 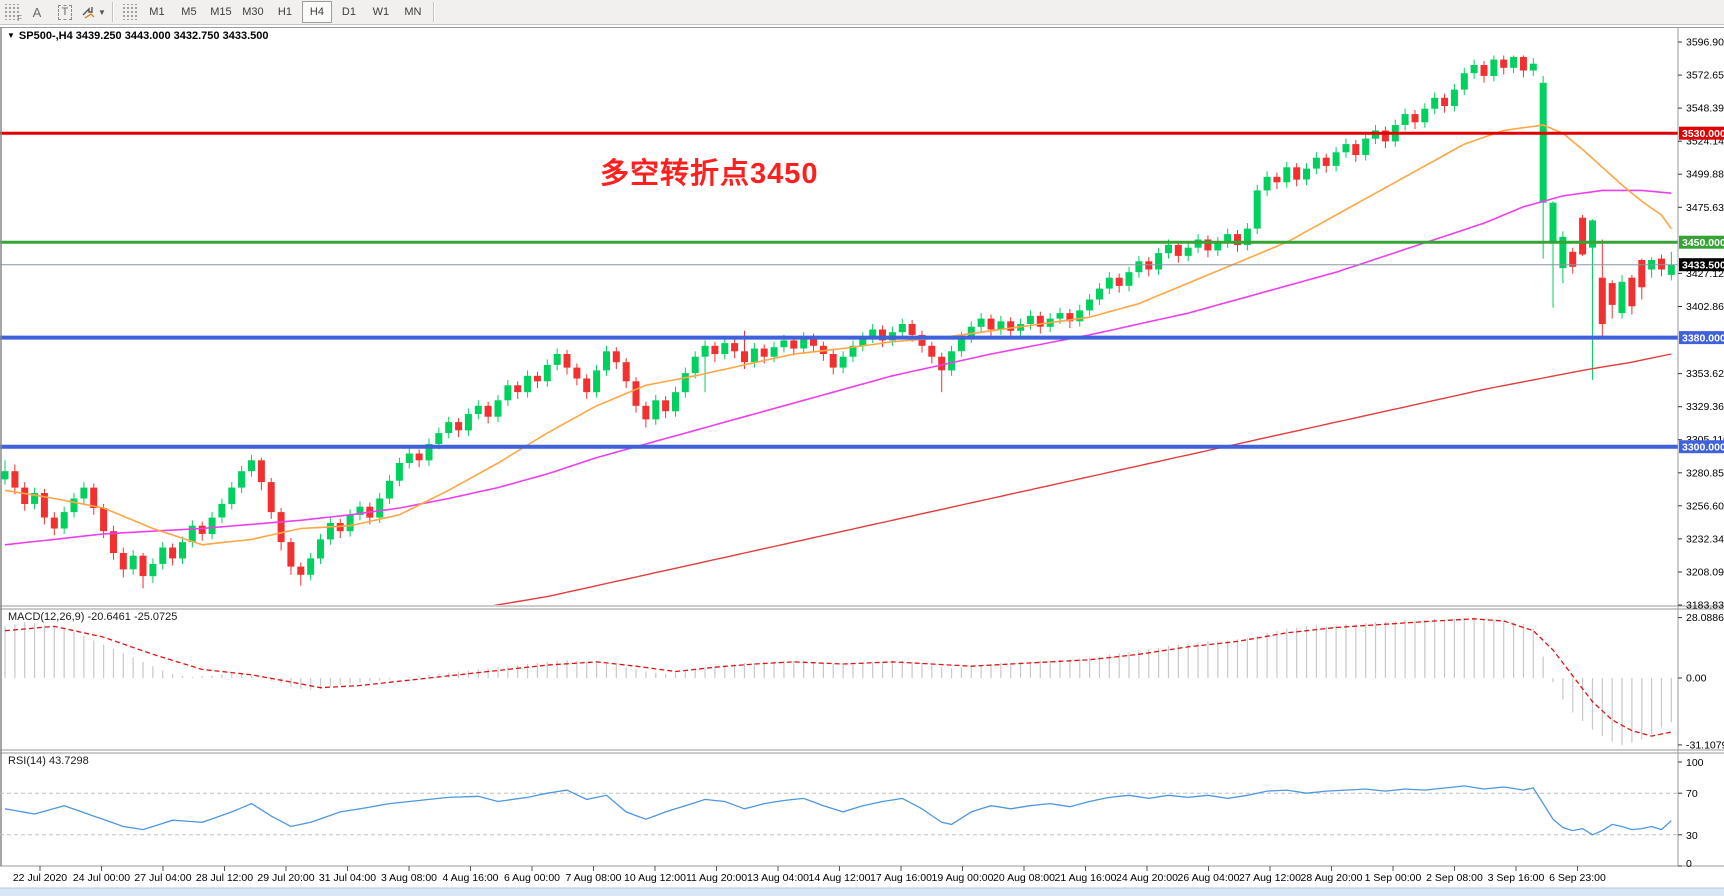 What do you see at coordinates (1209, 878) in the screenshot?
I see `svg-text: 26 Aug 04:00` at bounding box center [1209, 878].